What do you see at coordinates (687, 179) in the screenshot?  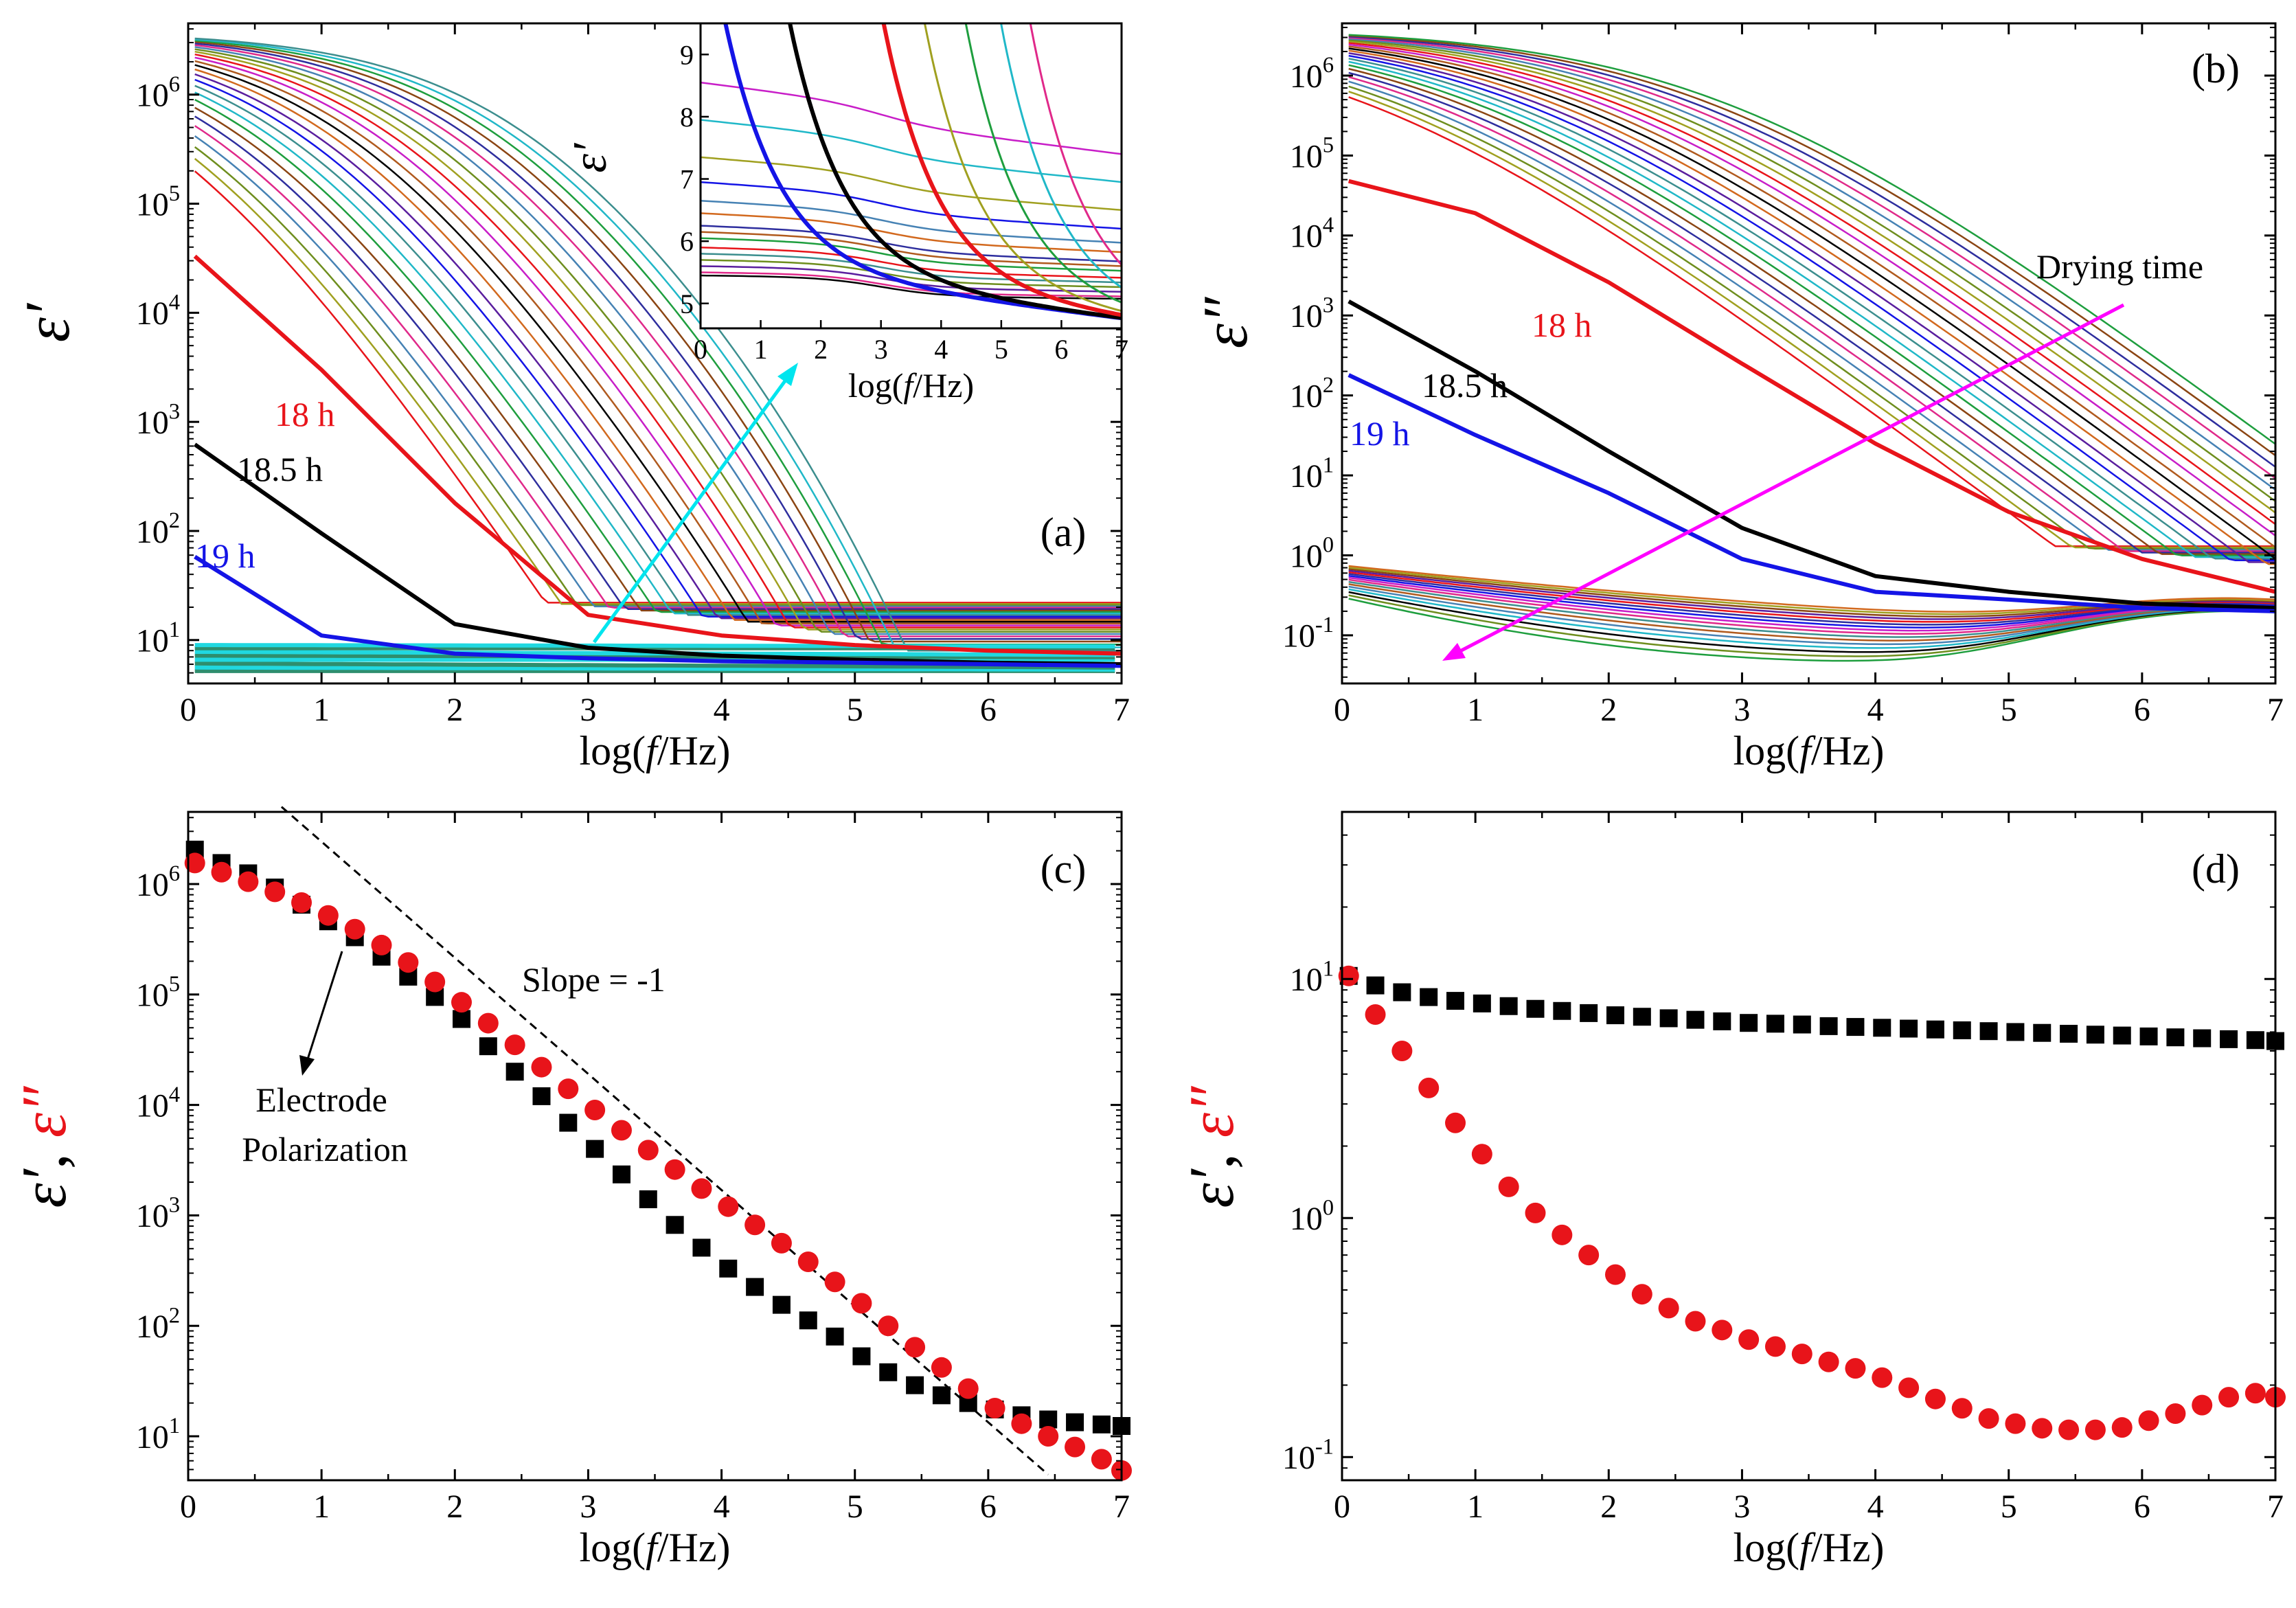 I see `inset-y-tick-label: 7` at bounding box center [687, 179].